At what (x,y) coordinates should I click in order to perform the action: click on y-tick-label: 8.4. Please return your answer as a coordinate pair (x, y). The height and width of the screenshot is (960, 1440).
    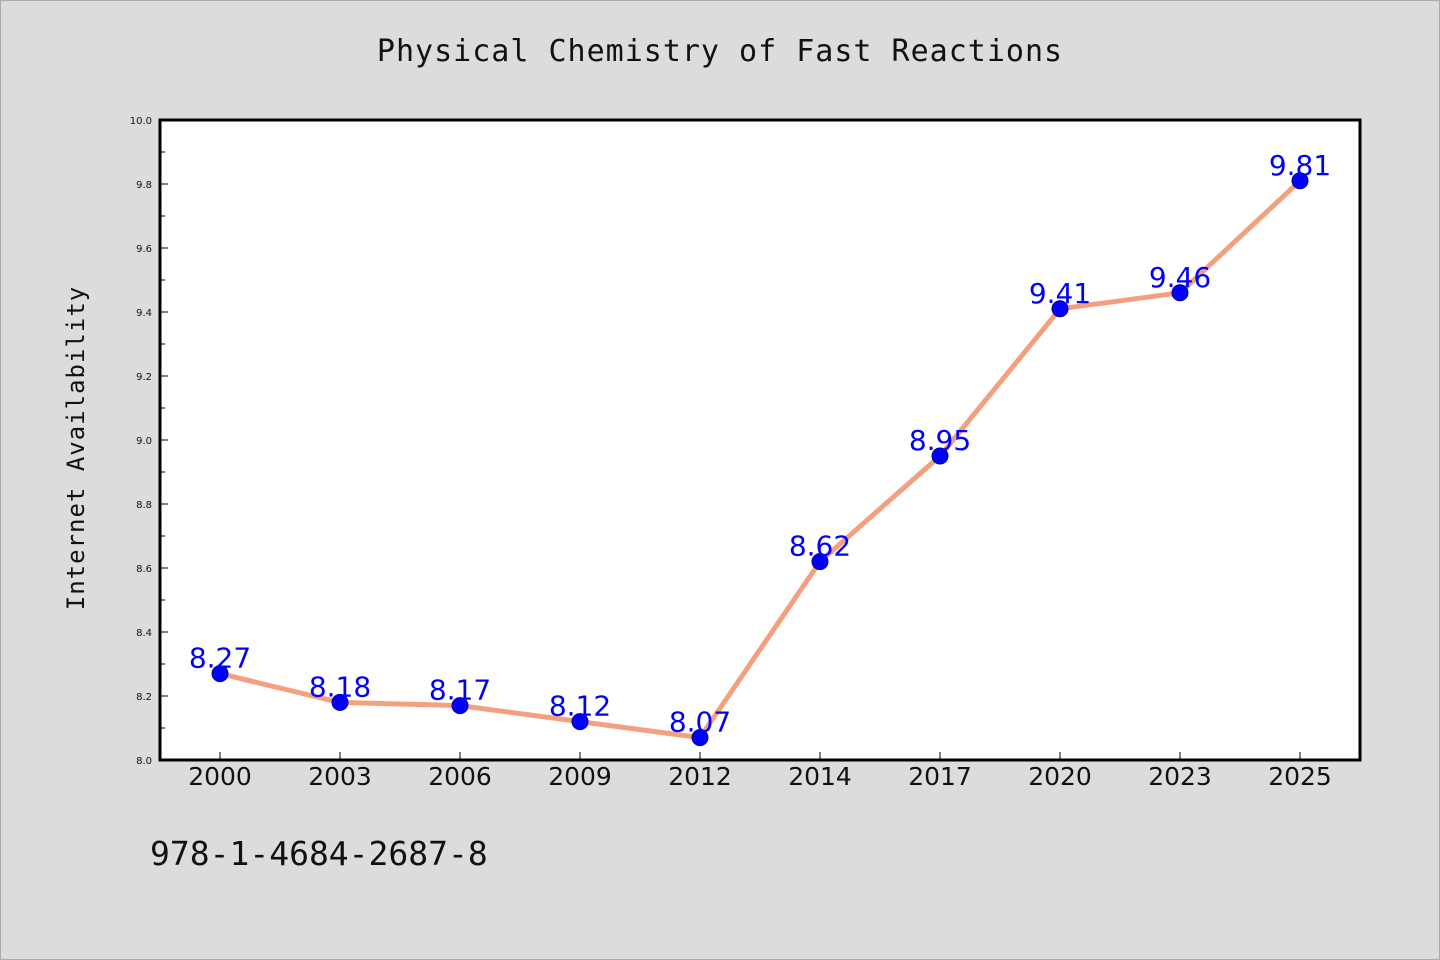
    Looking at the image, I should click on (144, 633).